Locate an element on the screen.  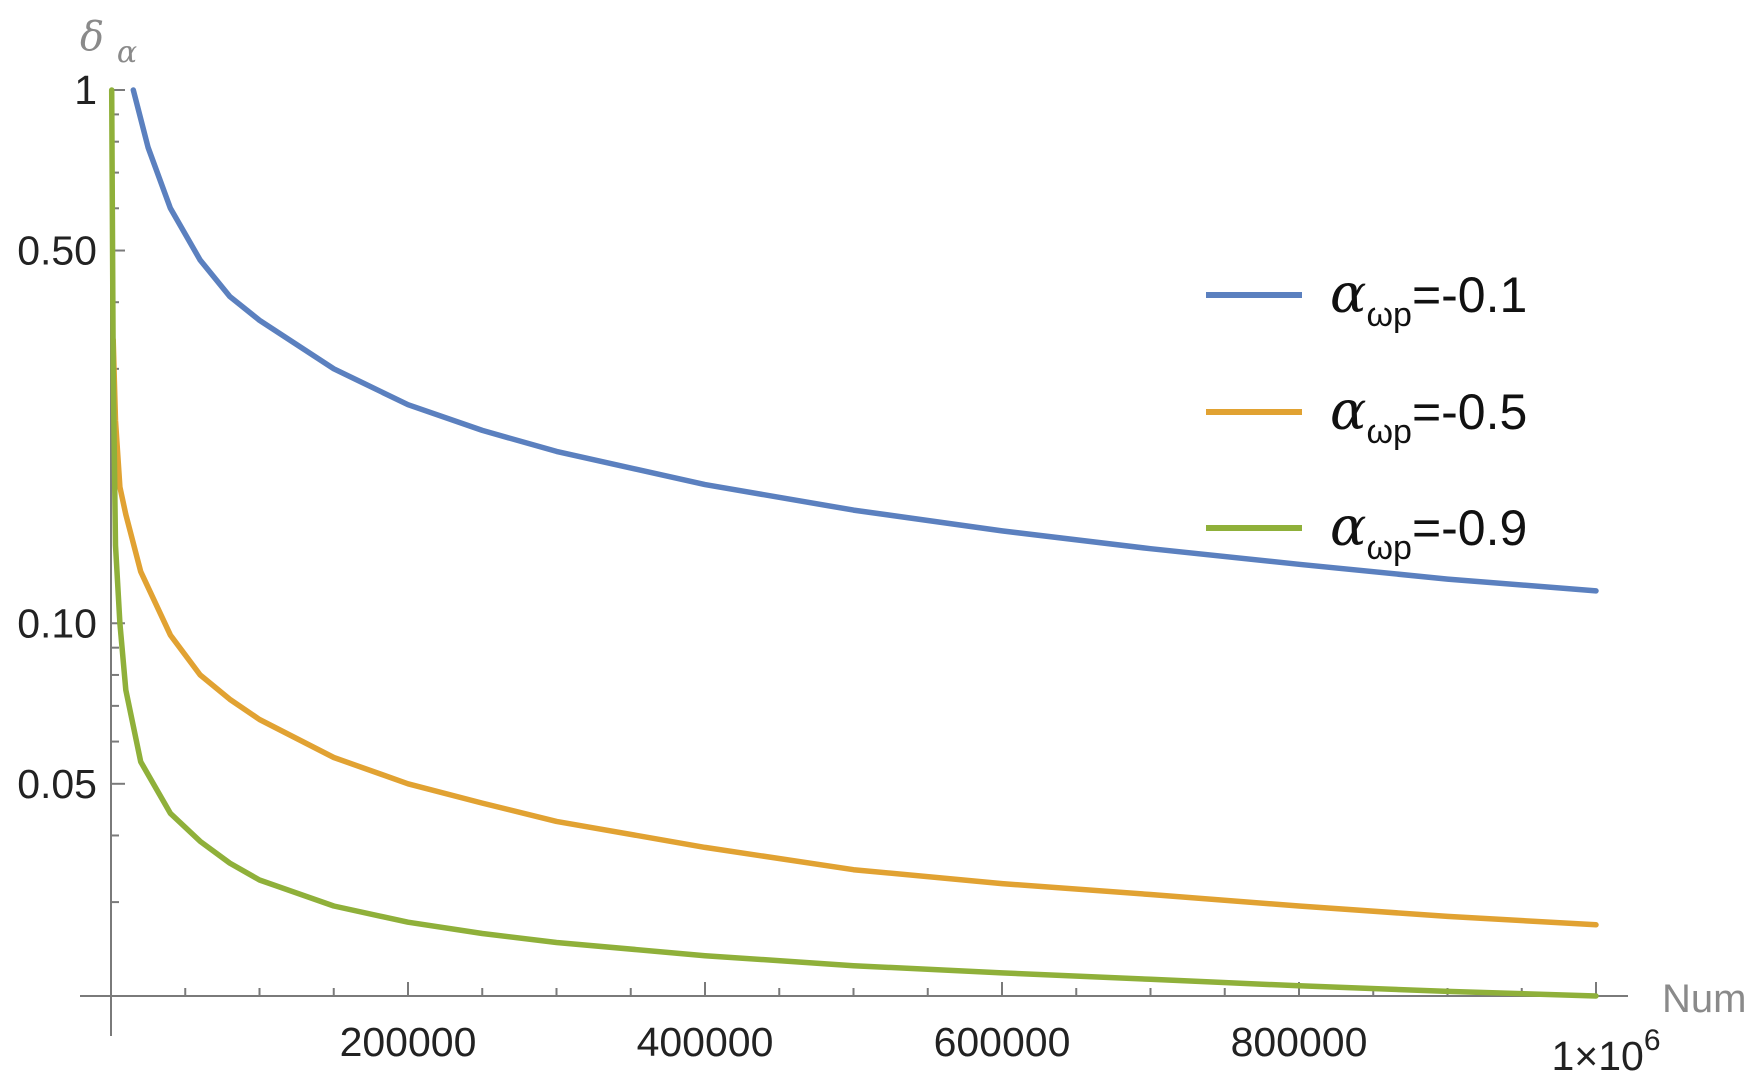
y-axis-ticks: 1 0.50 0.10 0.05 is located at coordinates (71, 485).